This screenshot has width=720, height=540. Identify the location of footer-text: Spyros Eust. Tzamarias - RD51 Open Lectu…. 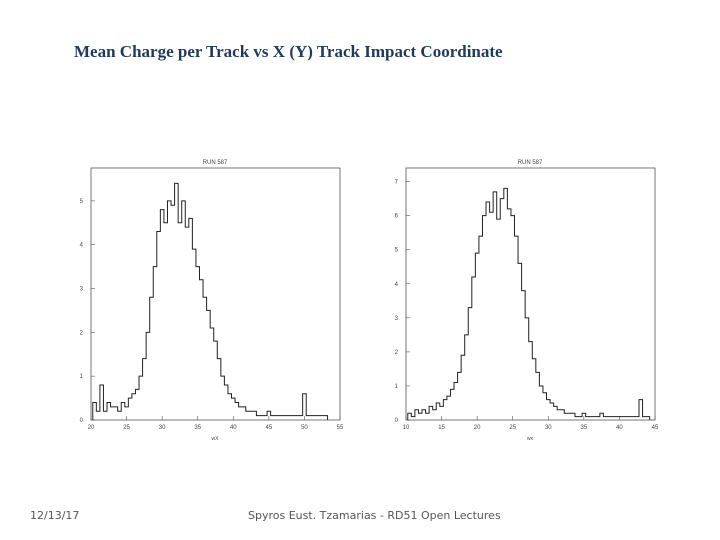
(374, 515).